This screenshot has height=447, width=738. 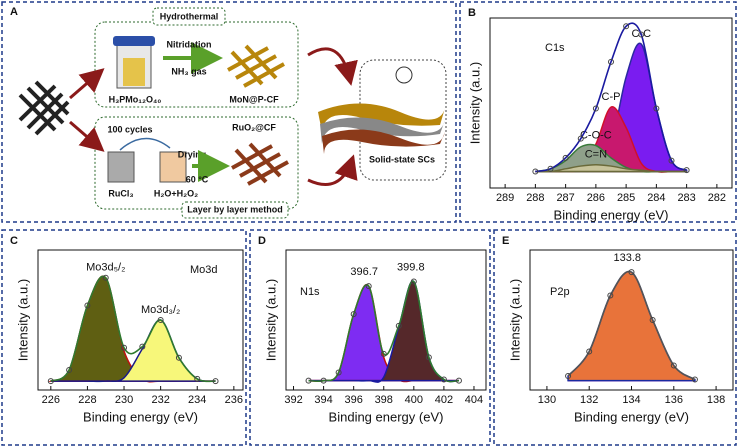 I want to click on product: RuO₂@CF, so click(x=254, y=127).